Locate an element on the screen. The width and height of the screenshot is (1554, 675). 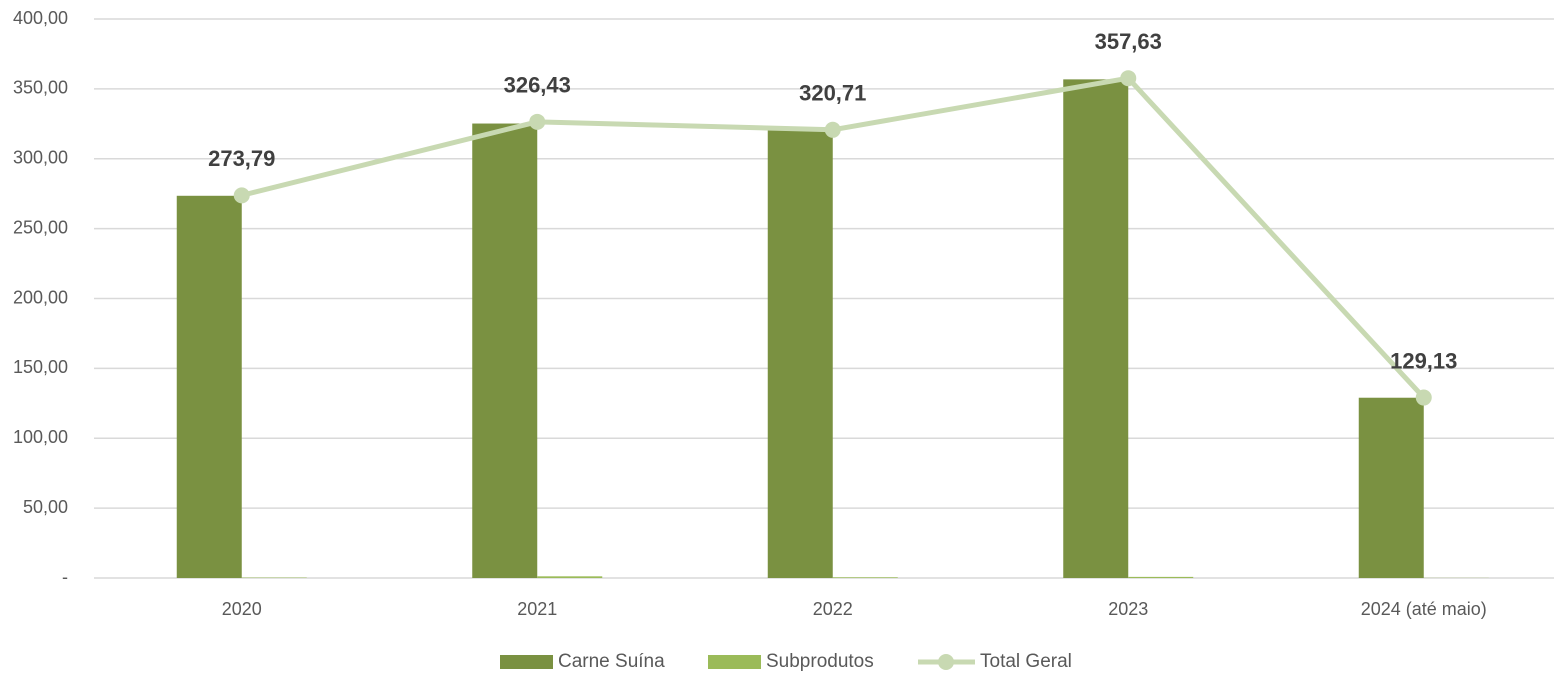
y-tick-label: 200,00 is located at coordinates (40, 297).